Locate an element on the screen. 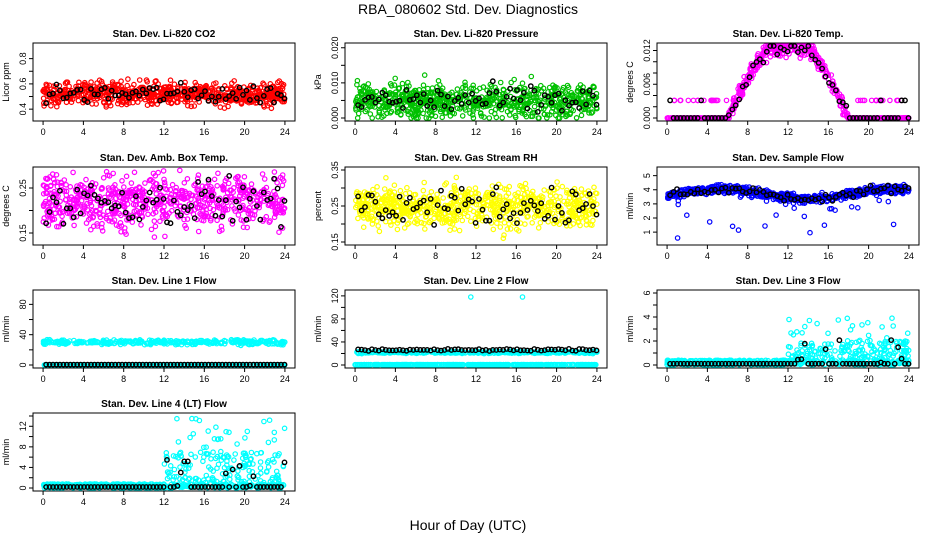  plot-frame is located at coordinates (788, 206).